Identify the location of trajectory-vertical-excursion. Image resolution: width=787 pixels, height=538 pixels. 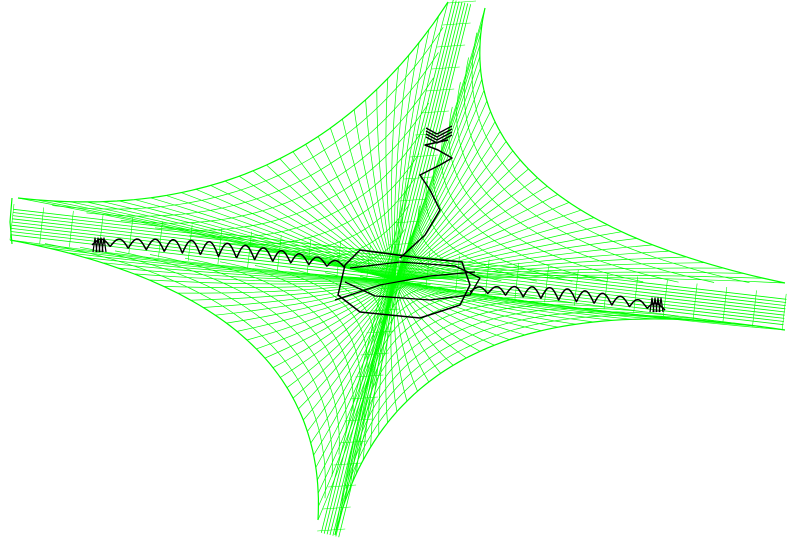
(426, 199).